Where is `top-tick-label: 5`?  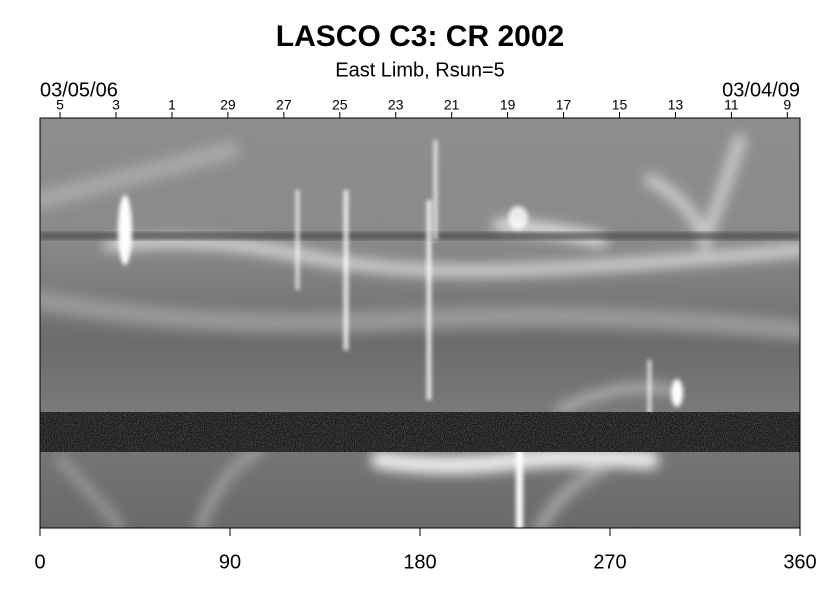 top-tick-label: 5 is located at coordinates (60, 105).